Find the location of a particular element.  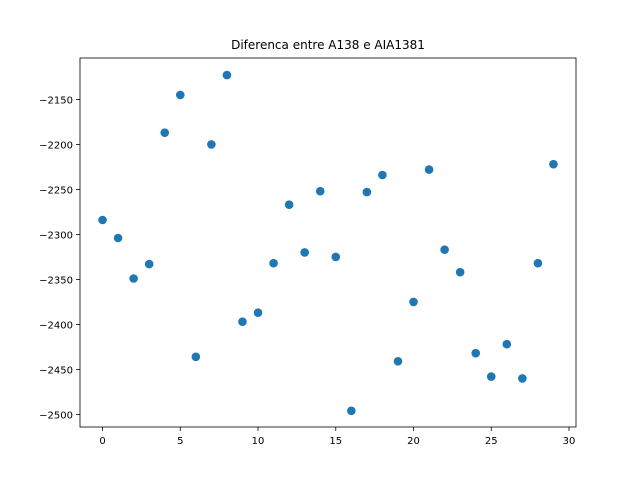

y-tick-label: −2200 is located at coordinates (56, 145).